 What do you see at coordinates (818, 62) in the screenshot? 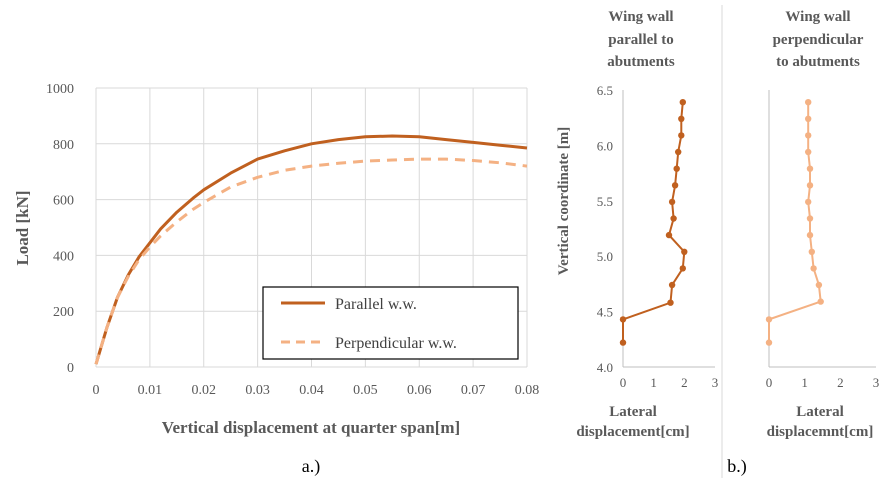
I see `chart-b2-title-line3: to abutments` at bounding box center [818, 62].